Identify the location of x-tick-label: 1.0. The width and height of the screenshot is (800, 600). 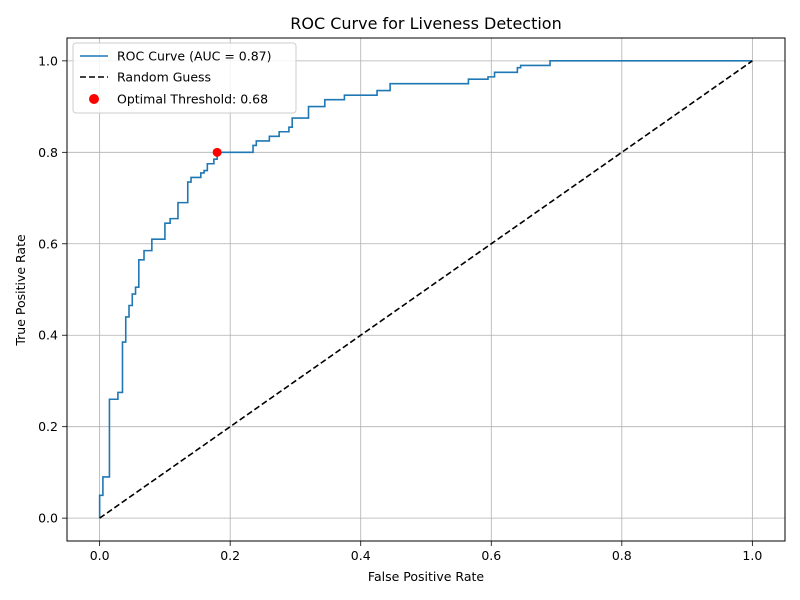
(752, 555).